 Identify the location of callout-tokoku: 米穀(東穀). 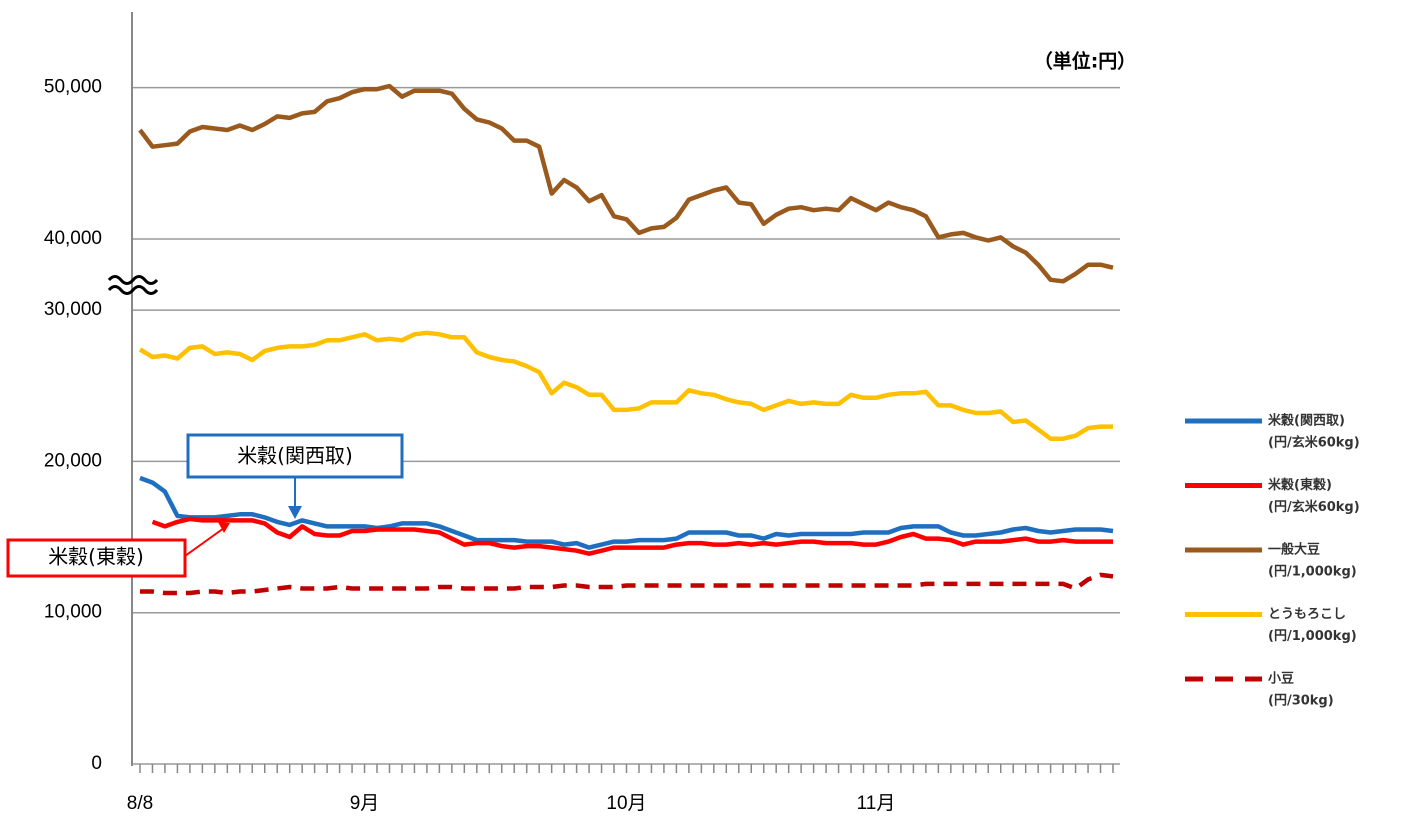
(118, 550).